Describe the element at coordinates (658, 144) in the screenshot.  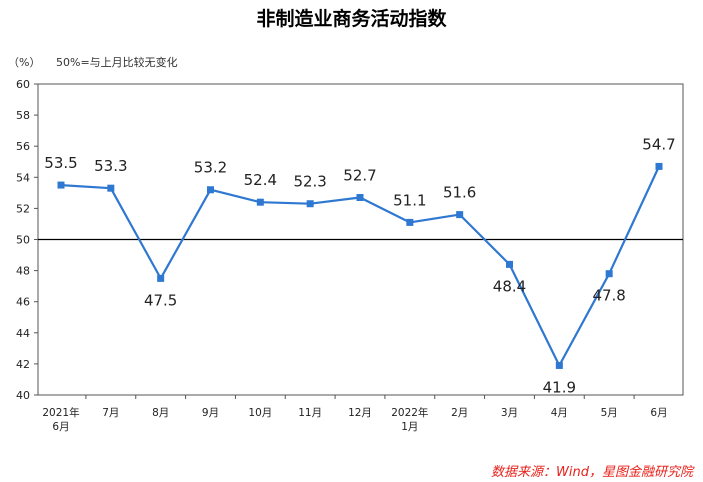
I see `data-label: 54.7` at that location.